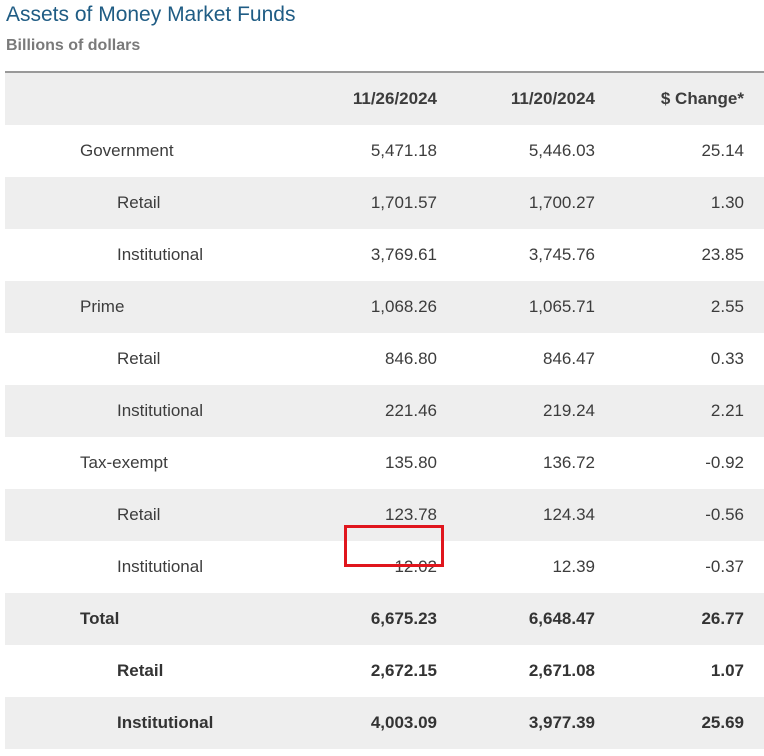  What do you see at coordinates (569, 358) in the screenshot?
I see `row-value-previous: 846.47` at bounding box center [569, 358].